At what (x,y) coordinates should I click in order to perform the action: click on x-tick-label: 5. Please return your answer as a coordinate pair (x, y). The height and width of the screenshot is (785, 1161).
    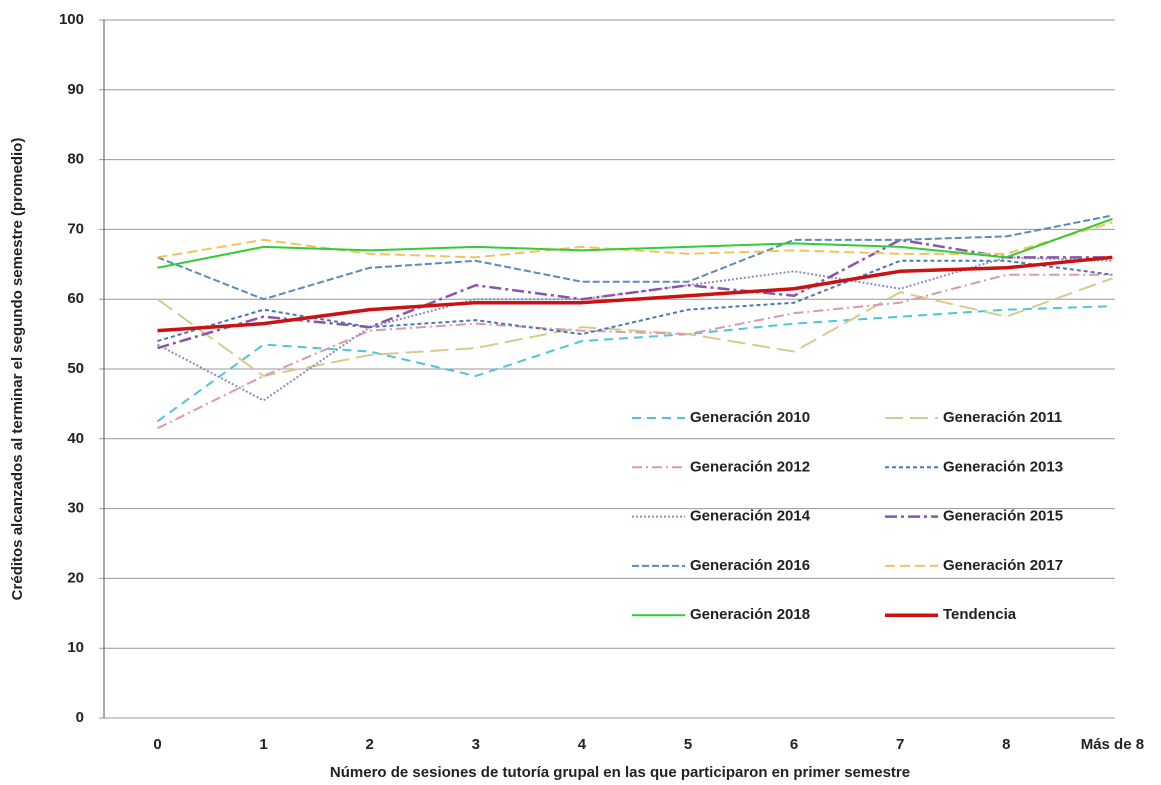
    Looking at the image, I should click on (688, 744).